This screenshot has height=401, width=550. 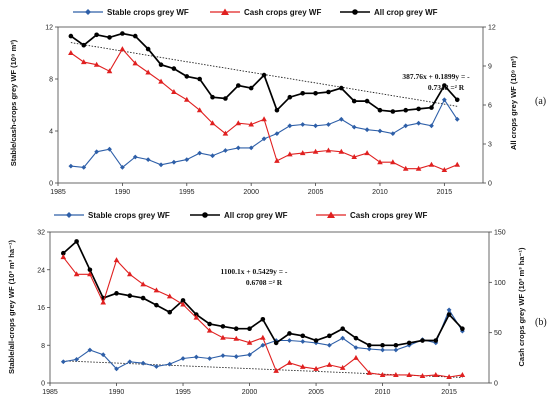 I want to click on x-tick-label-b: 1985, so click(x=50, y=392).